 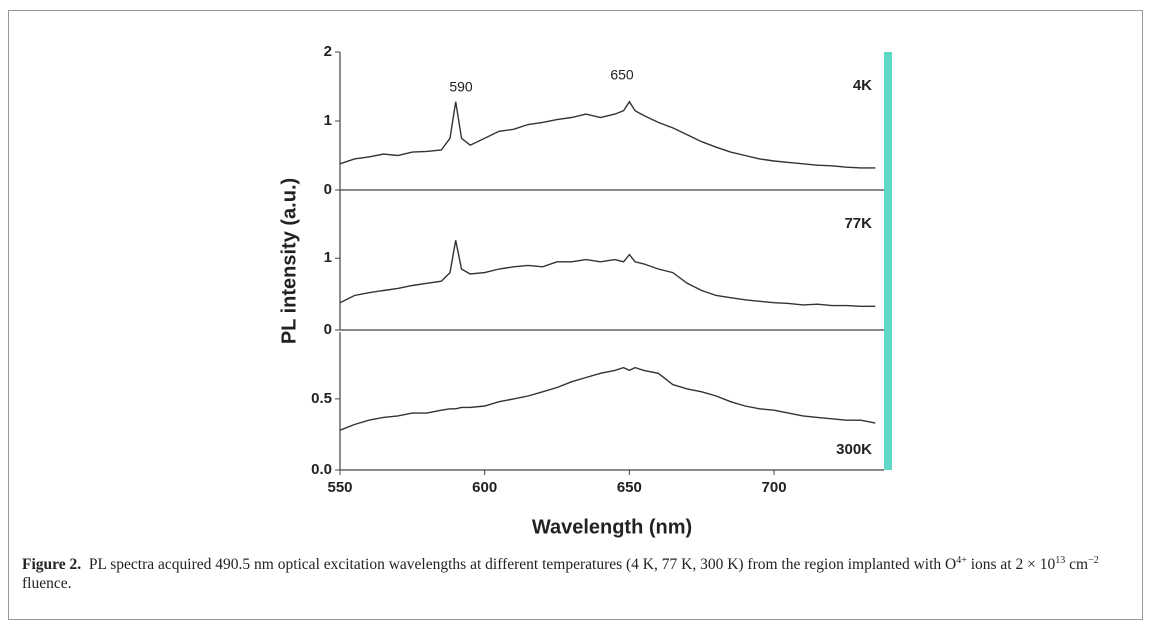 What do you see at coordinates (484, 487) in the screenshot?
I see `x-tick-label: 600` at bounding box center [484, 487].